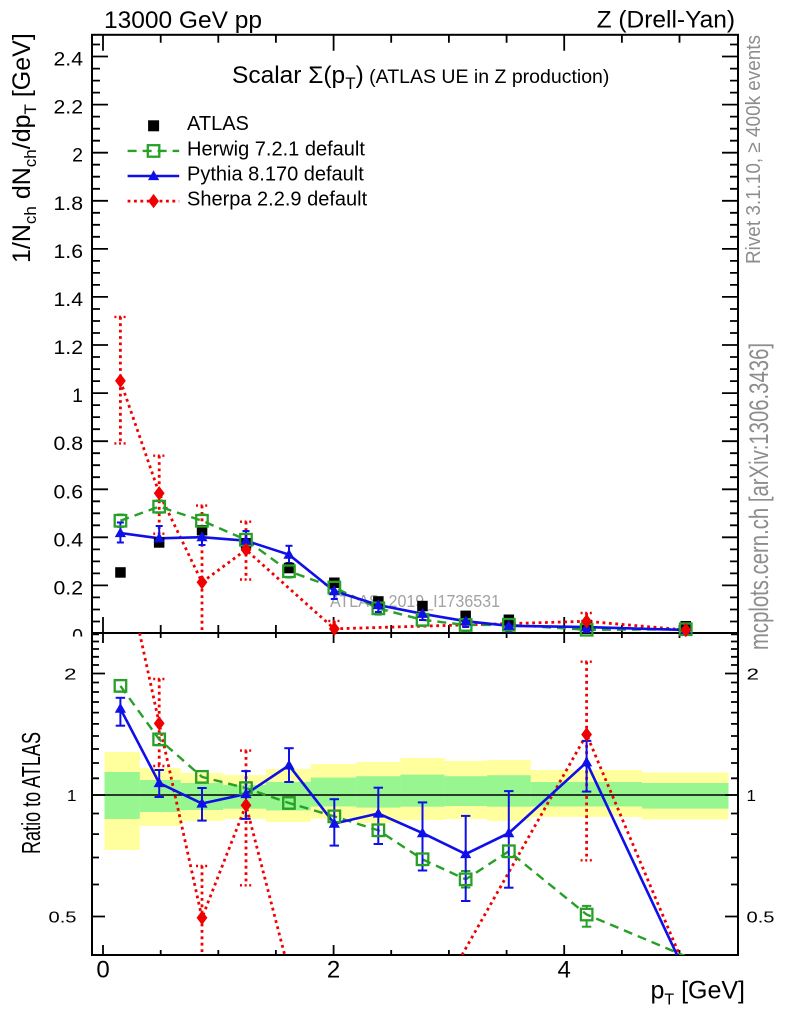 The width and height of the screenshot is (786, 1029). What do you see at coordinates (277, 200) in the screenshot?
I see `svg-text: Sherpa 2.2.9 default` at bounding box center [277, 200].